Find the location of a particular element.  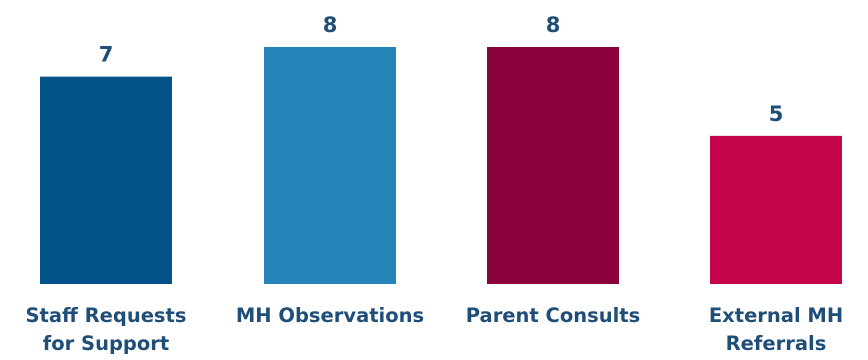

category-label-2: MH Observations is located at coordinates (330, 315).